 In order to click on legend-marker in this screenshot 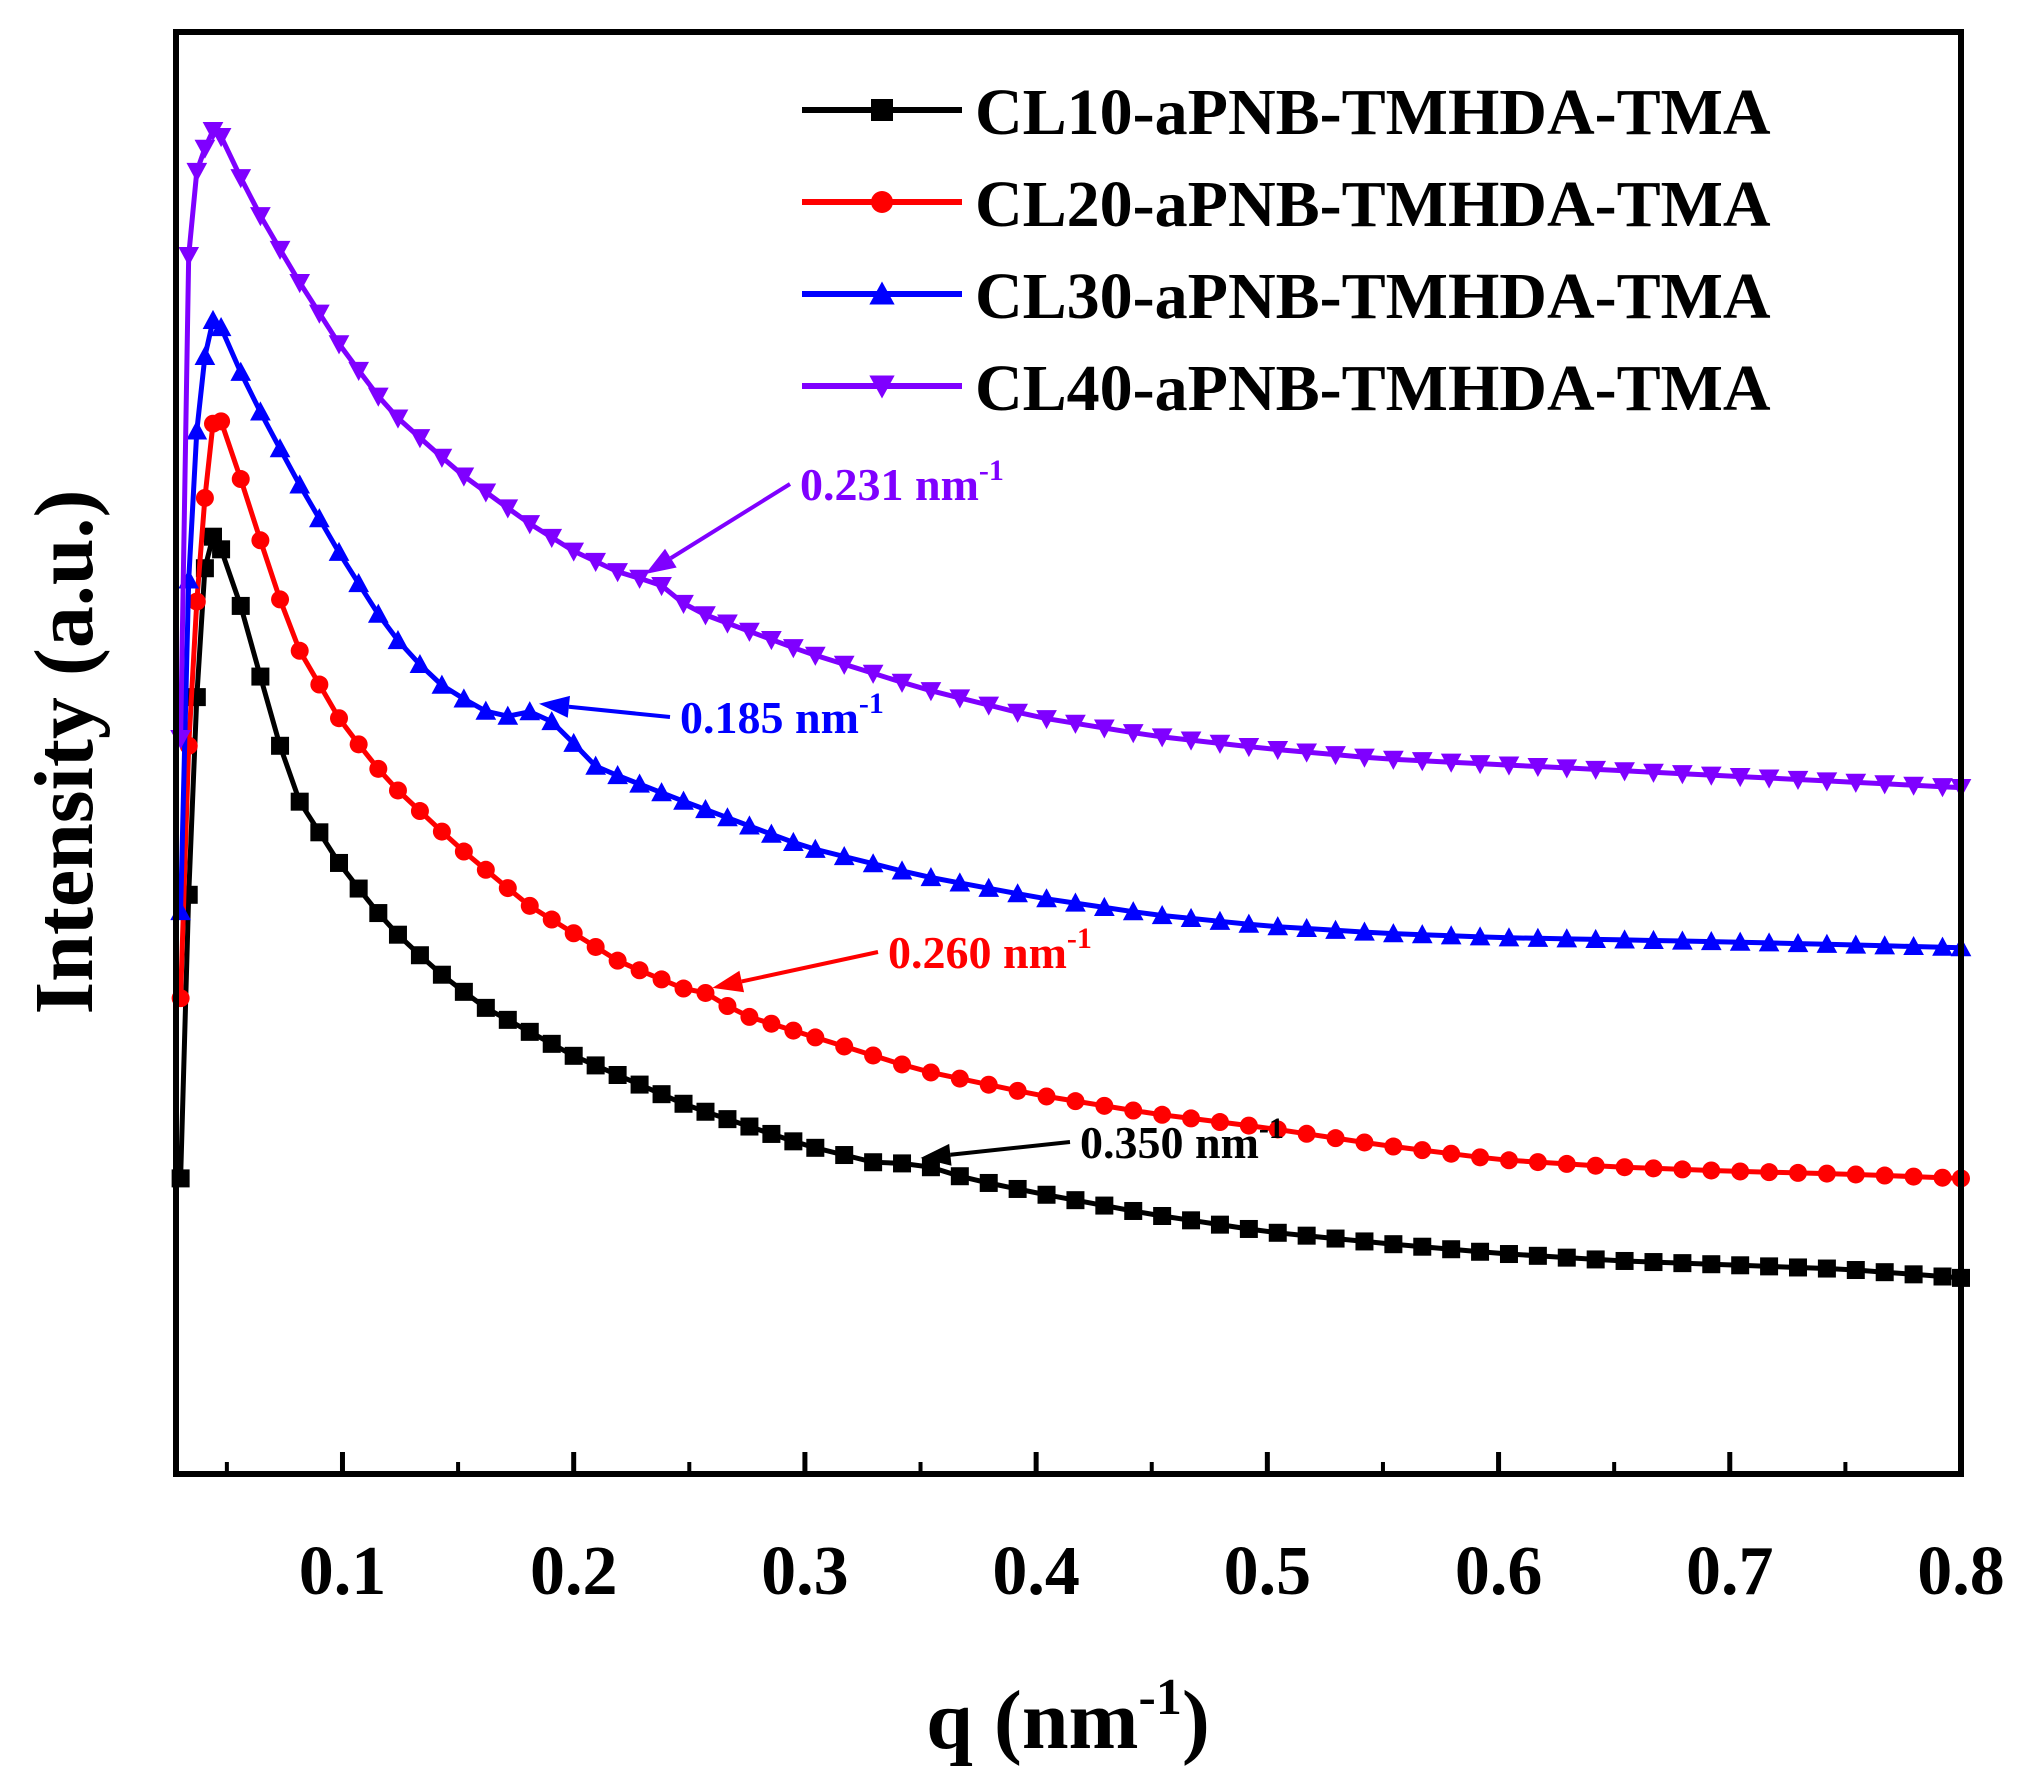, I will do `click(882, 387)`.